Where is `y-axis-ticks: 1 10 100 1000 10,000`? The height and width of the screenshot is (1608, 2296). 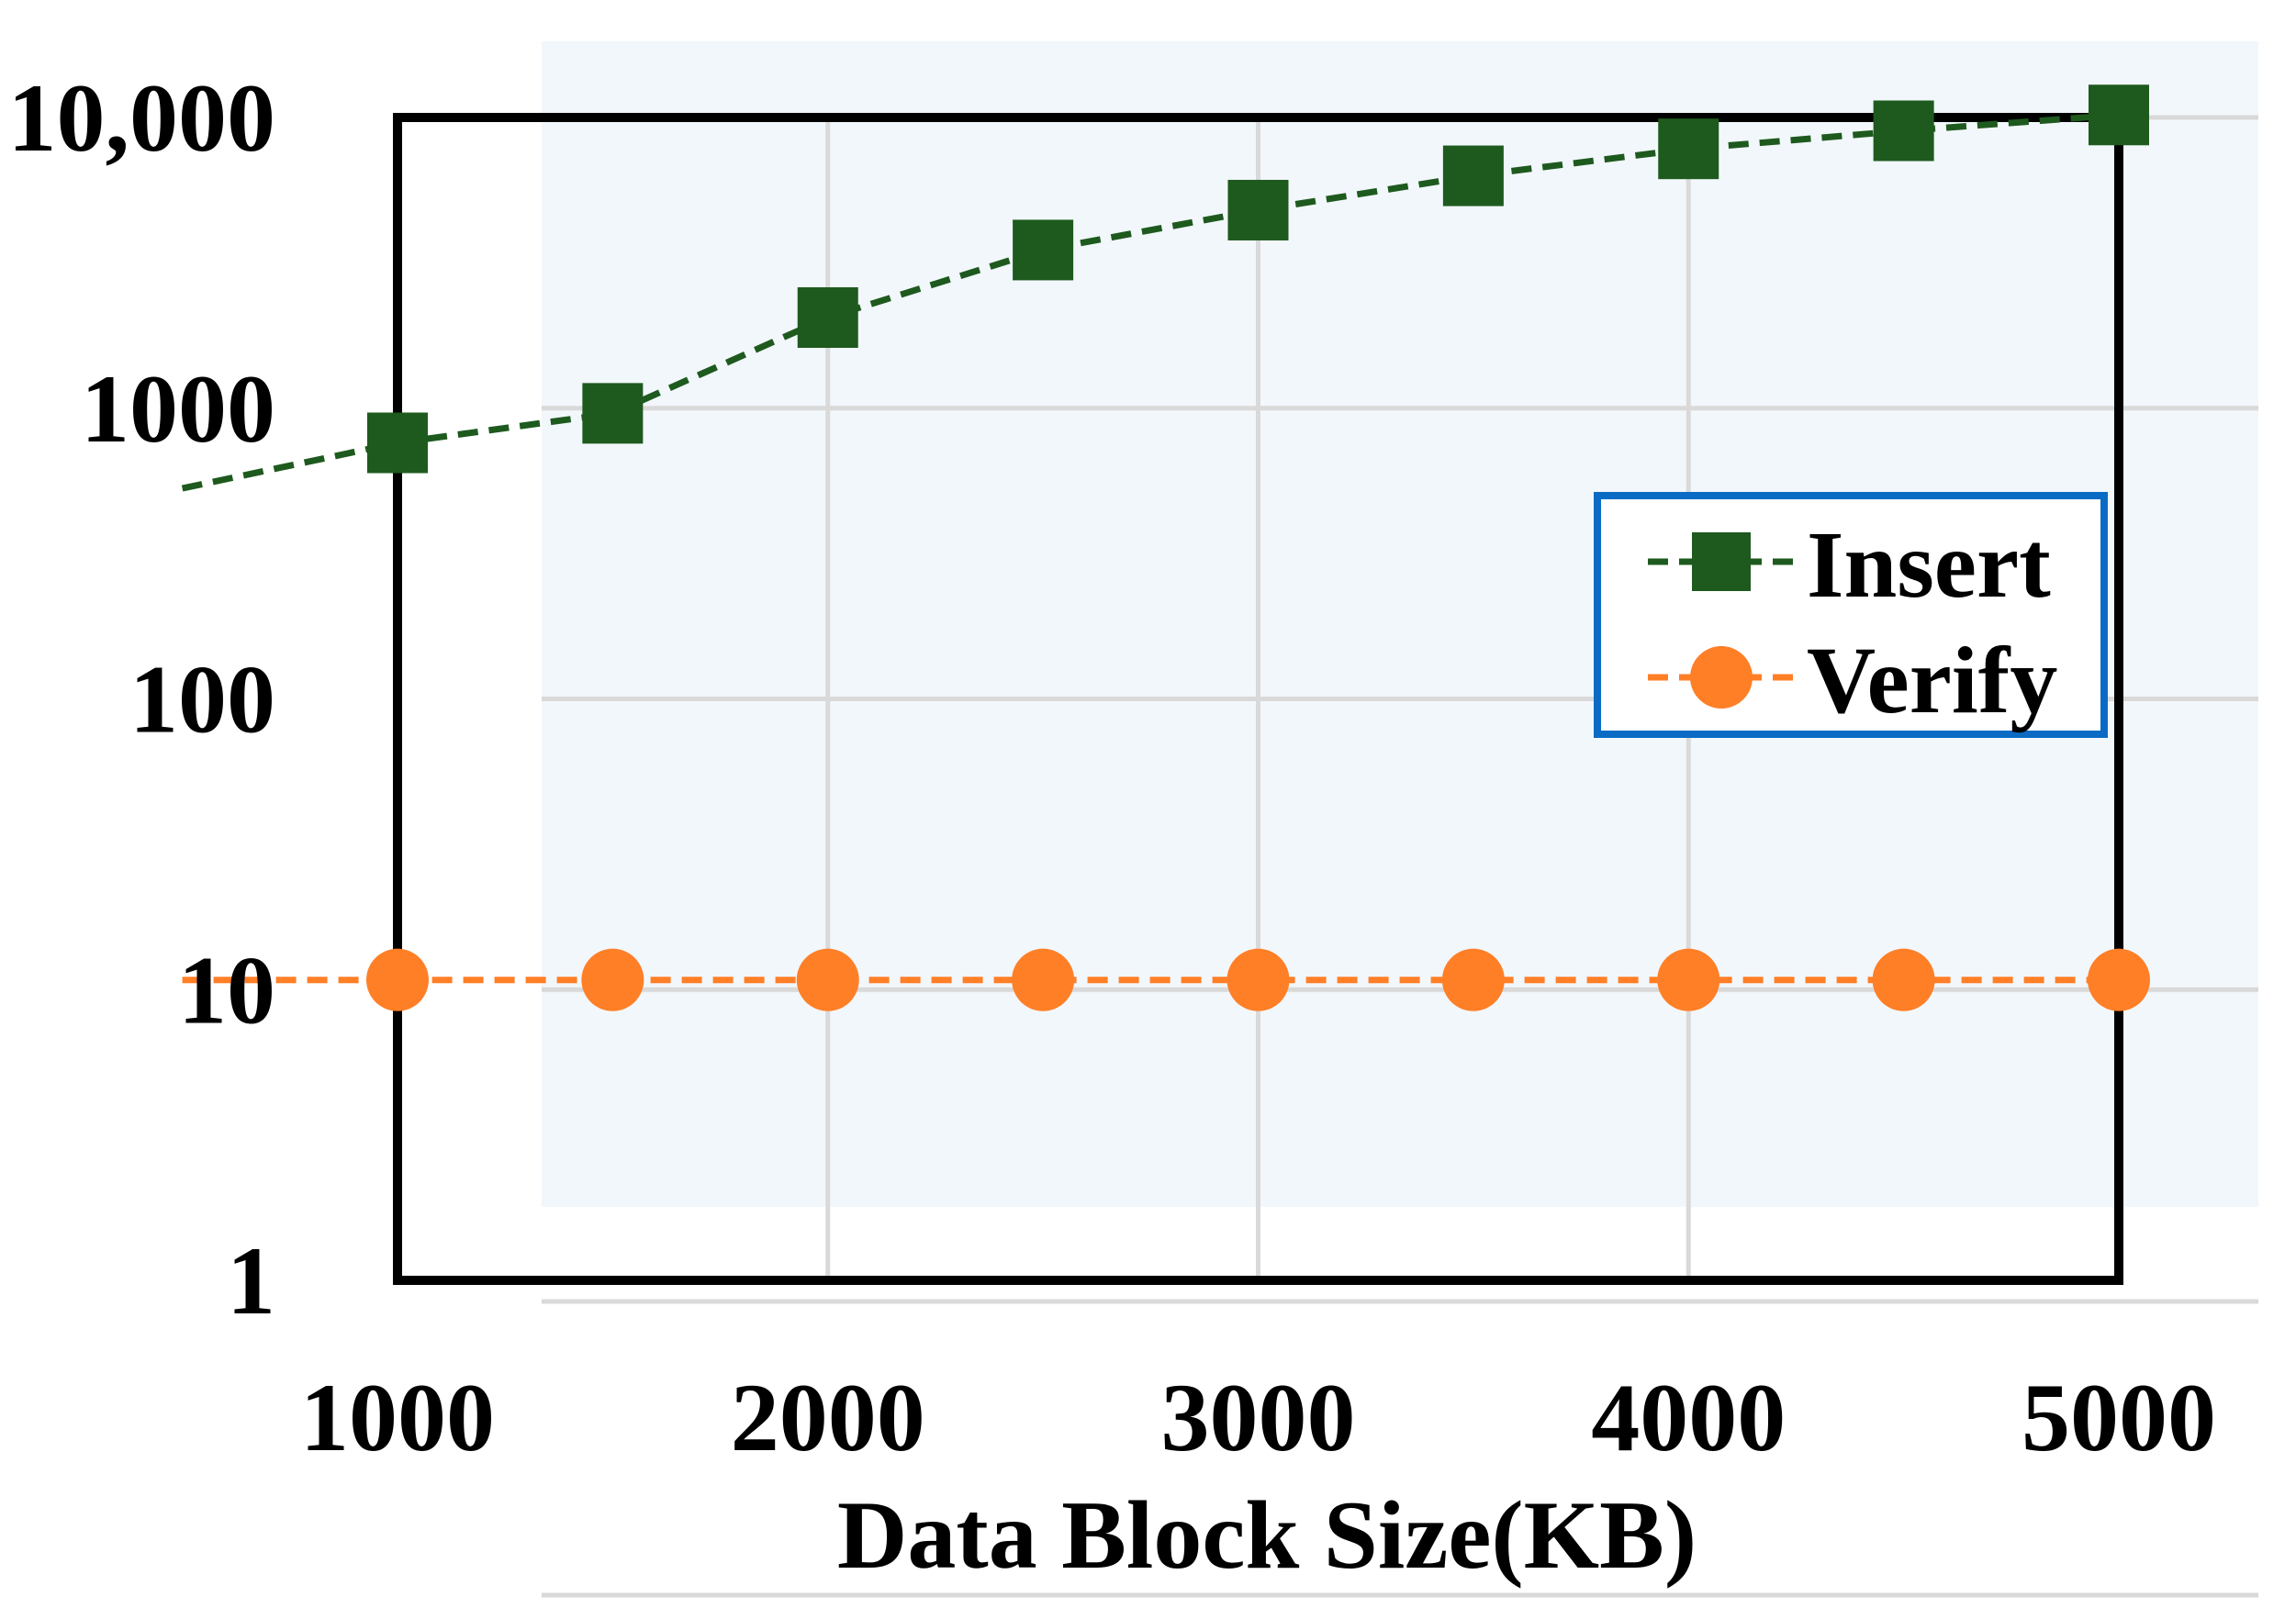
y-axis-ticks: 1 10 100 1000 10,000 is located at coordinates (142, 699).